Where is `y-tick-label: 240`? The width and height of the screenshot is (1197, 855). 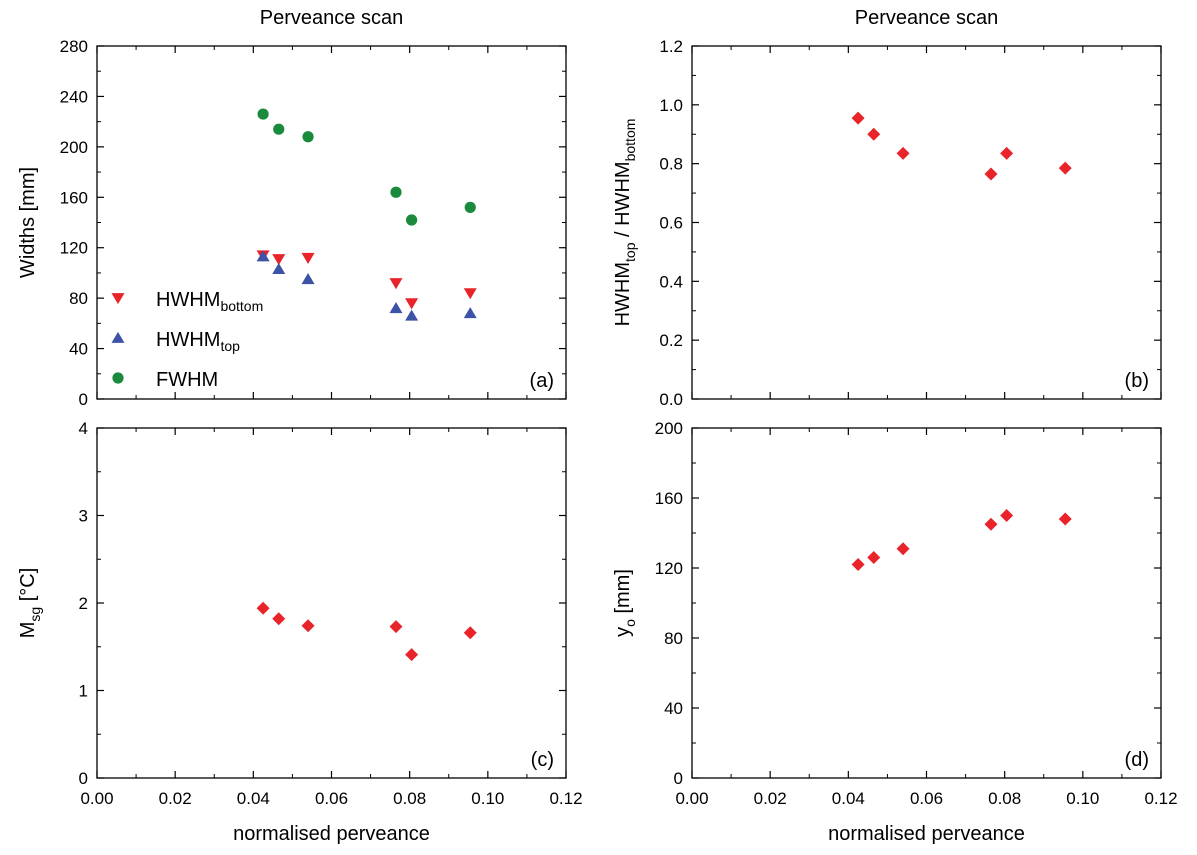
y-tick-label: 240 is located at coordinates (74, 96).